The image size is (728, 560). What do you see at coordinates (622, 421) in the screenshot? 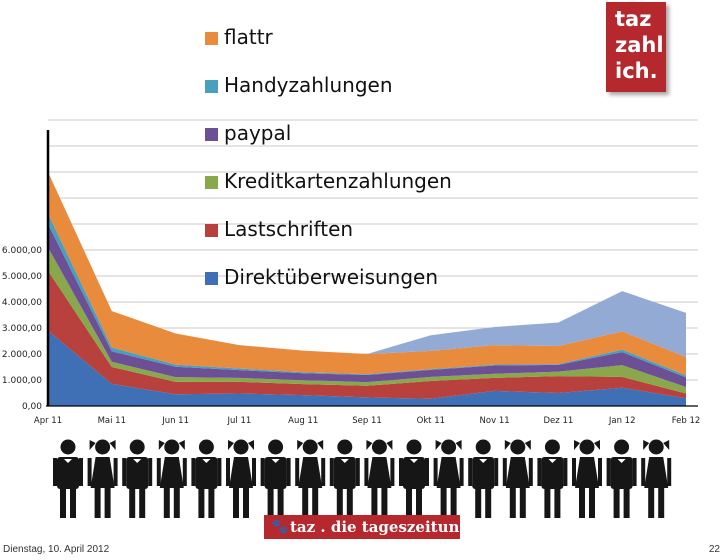
I see `x-tick-label: Jan 12` at bounding box center [622, 421].